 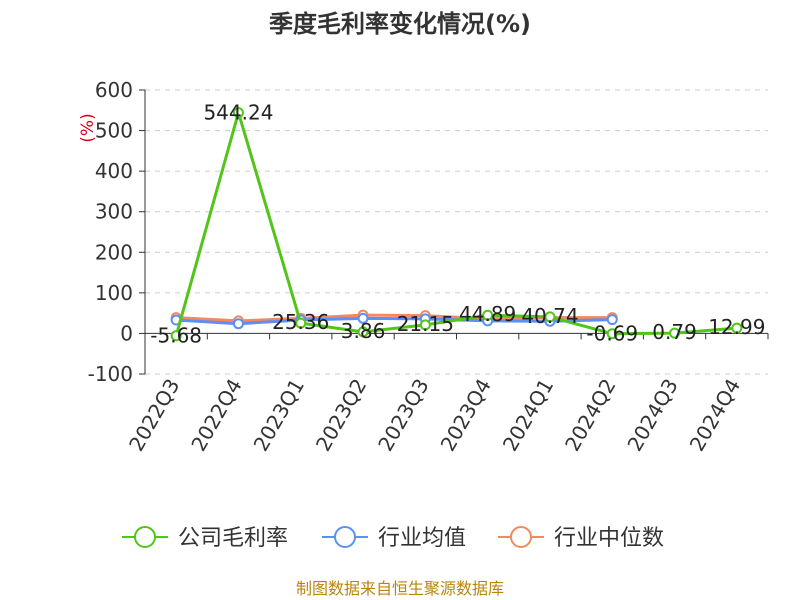 I want to click on data-label: -0.69, so click(x=612, y=334).